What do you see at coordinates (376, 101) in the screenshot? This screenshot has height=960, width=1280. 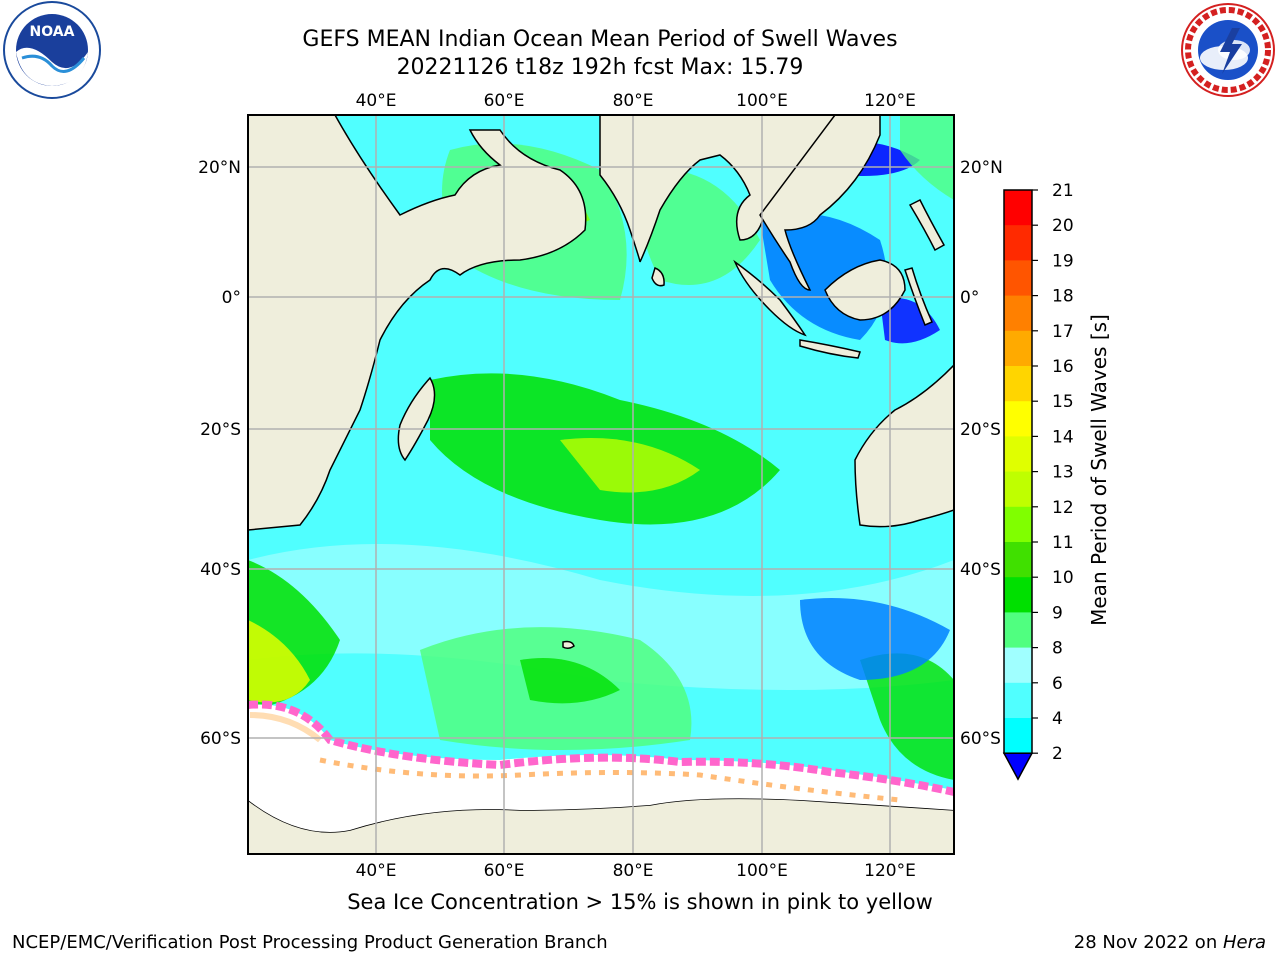 I see `lon-tick-top-40e: 40°E` at bounding box center [376, 101].